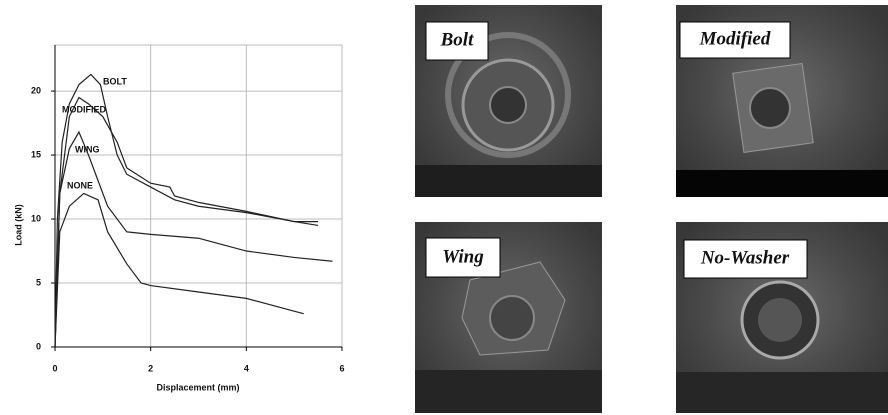  Describe the element at coordinates (341, 368) in the screenshot. I see `x-tick-label: 6` at that location.